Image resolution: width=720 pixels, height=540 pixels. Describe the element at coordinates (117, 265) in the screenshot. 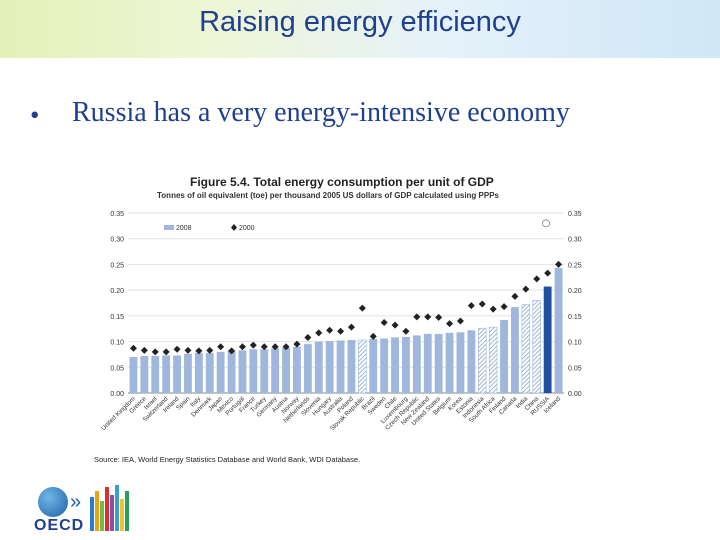

I see `y-tick-label-left: 0.25` at that location.